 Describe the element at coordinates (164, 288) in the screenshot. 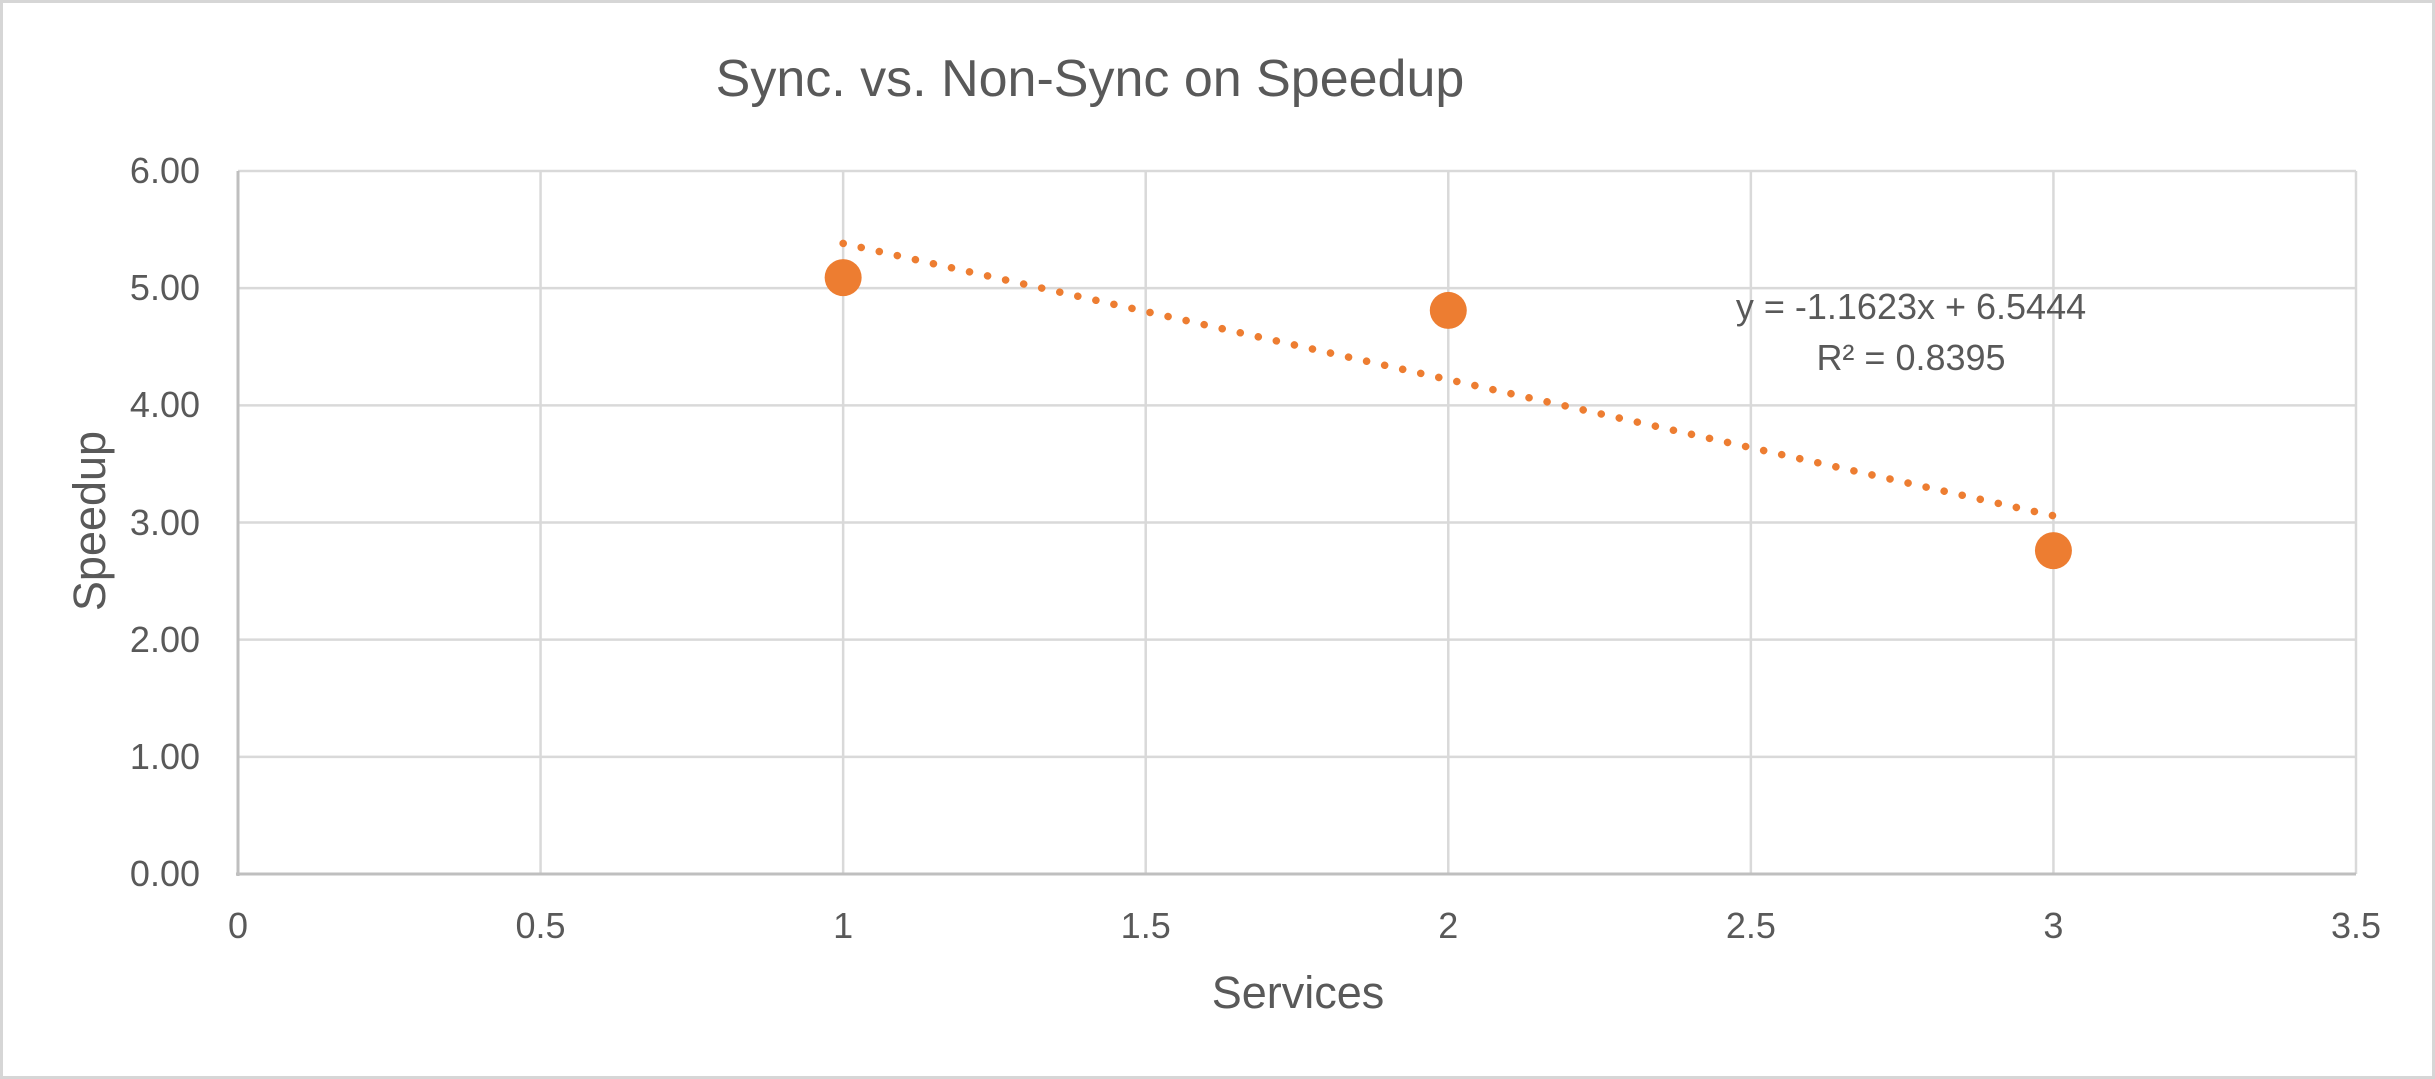

I see `y-axis-tick-label: 5.00` at that location.